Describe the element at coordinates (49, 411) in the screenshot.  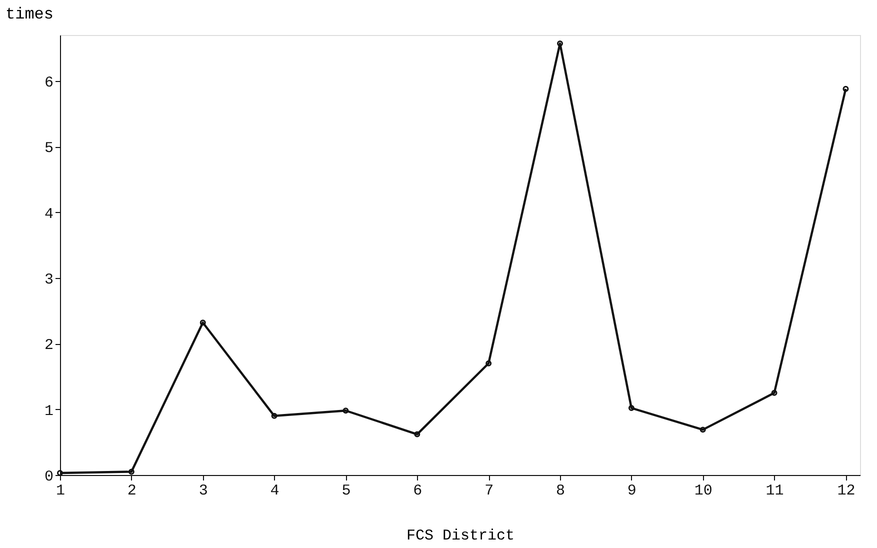
I see `y-tick-label: 1` at that location.